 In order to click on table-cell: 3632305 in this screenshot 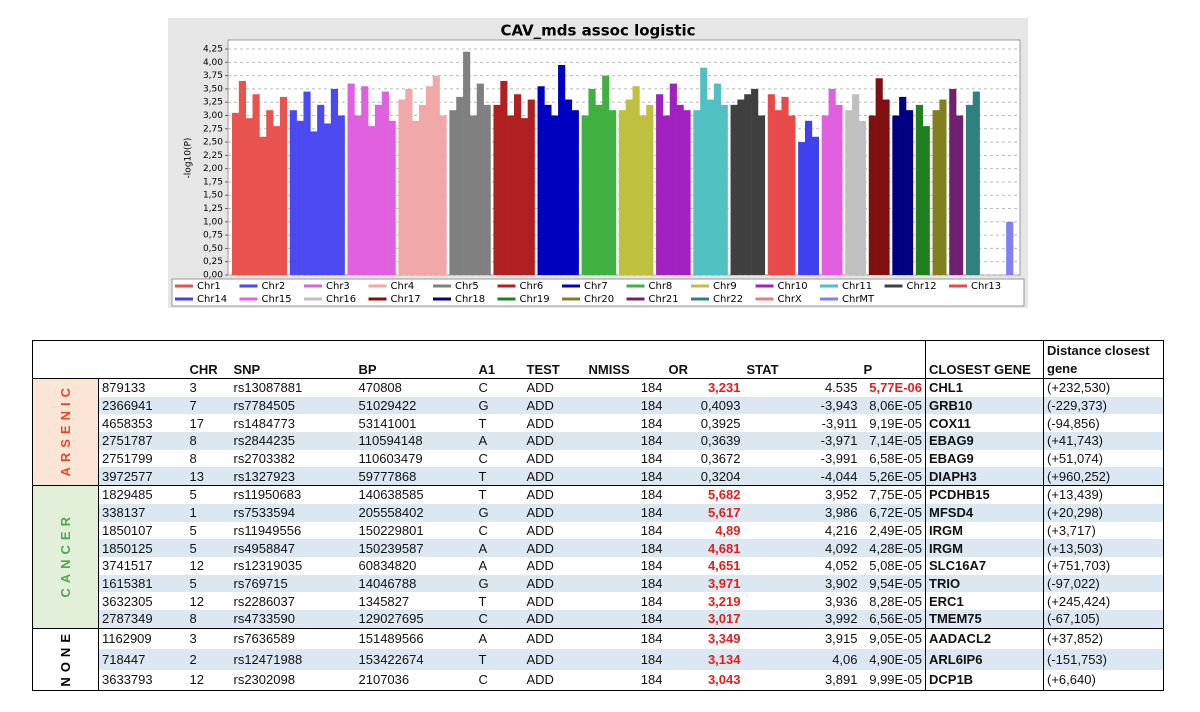, I will do `click(127, 601)`.